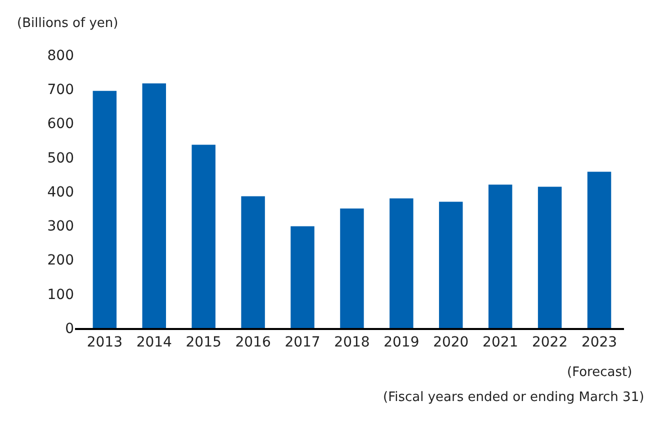 The width and height of the screenshot is (654, 423). I want to click on y-tick-label: 800, so click(60, 56).